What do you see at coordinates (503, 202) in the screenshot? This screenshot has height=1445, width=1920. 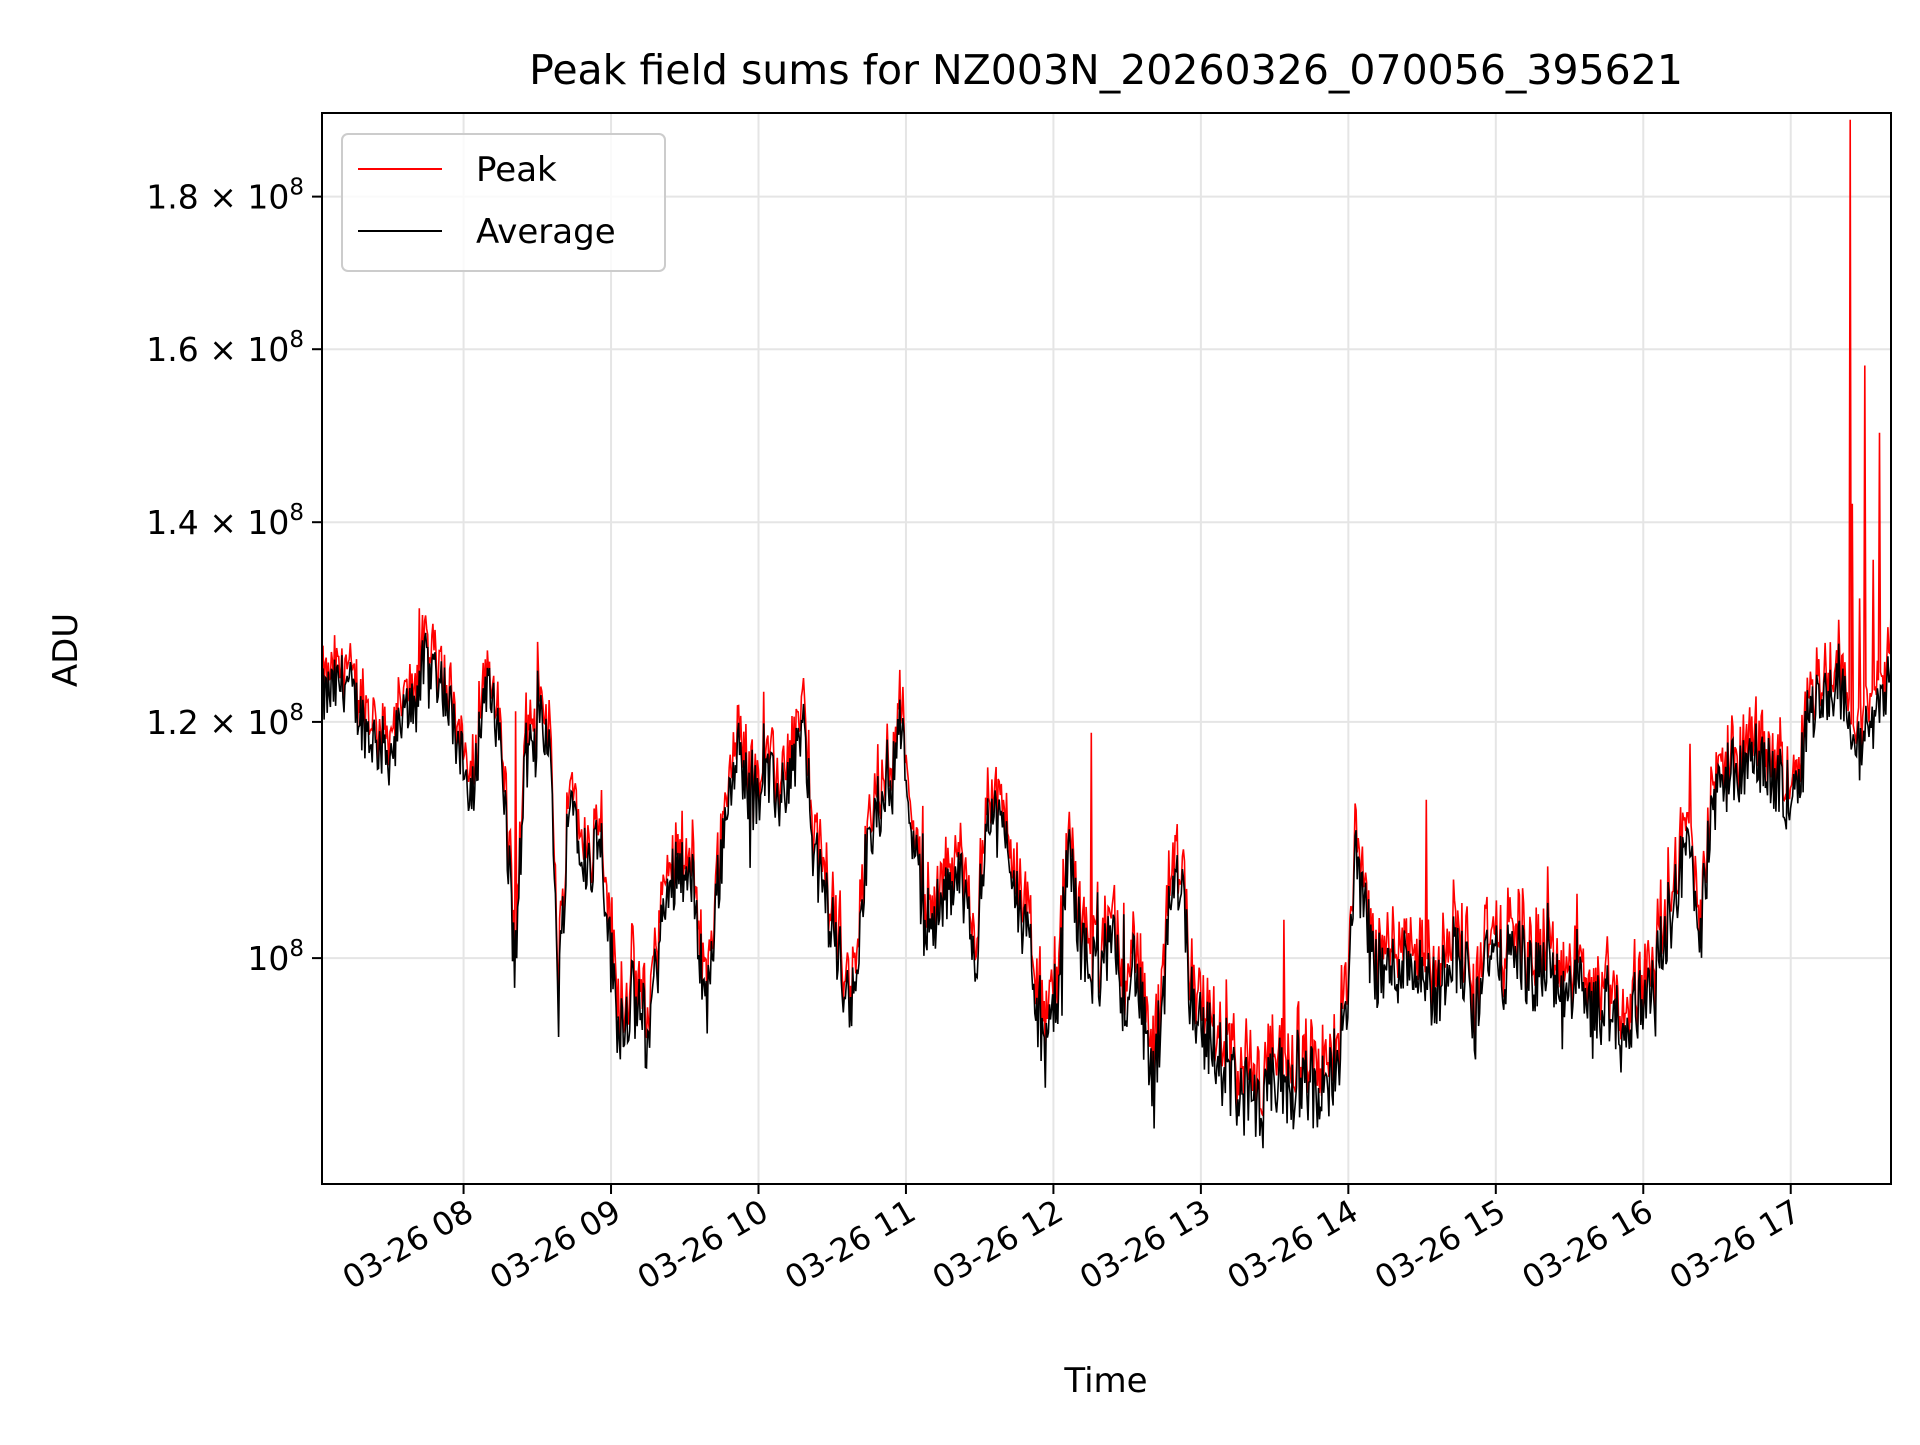 I see `legend: Peak Average` at bounding box center [503, 202].